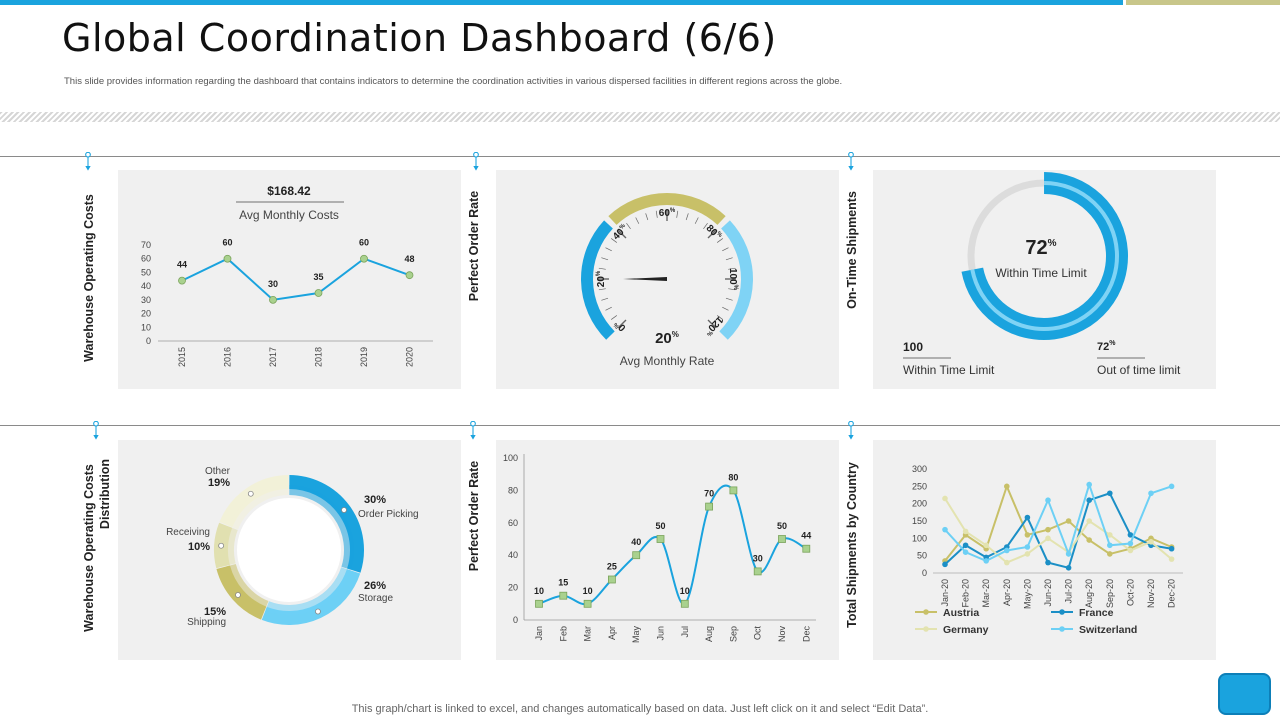  I want to click on x-tick-label: 2020, so click(410, 357).